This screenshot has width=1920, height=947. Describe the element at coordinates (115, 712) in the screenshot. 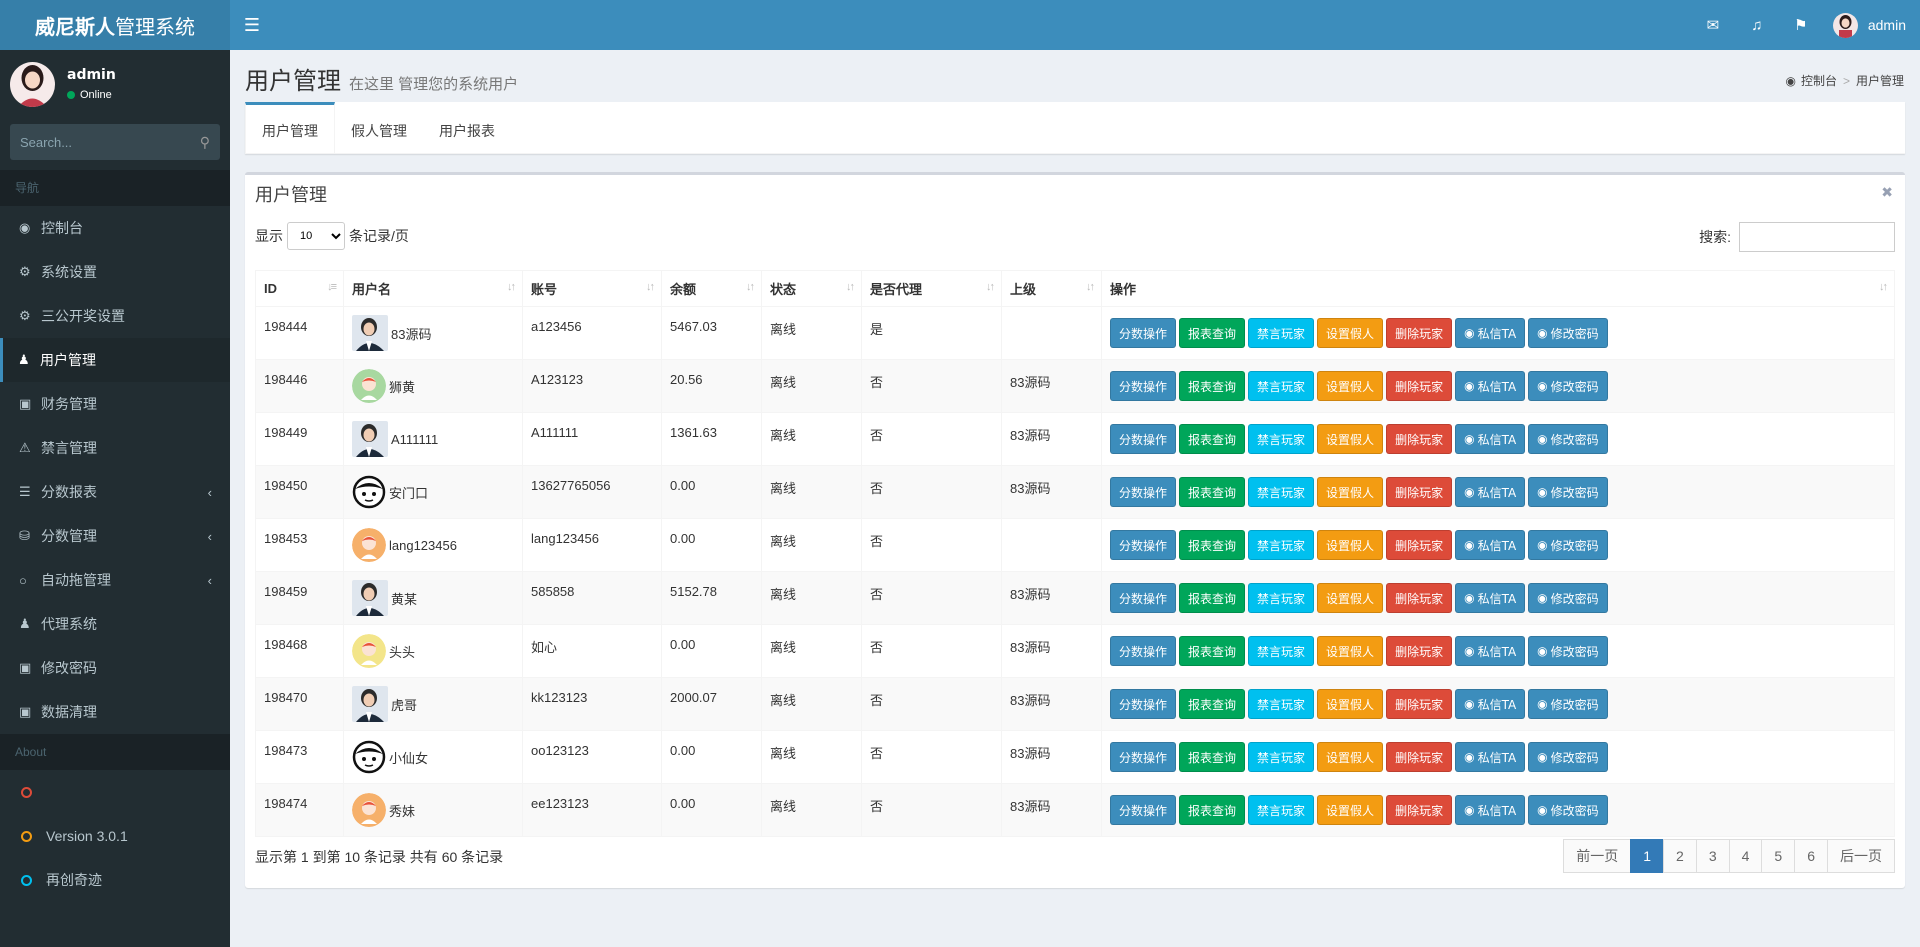

I see `sidebar-item-11: ▣ 数据清理` at that location.